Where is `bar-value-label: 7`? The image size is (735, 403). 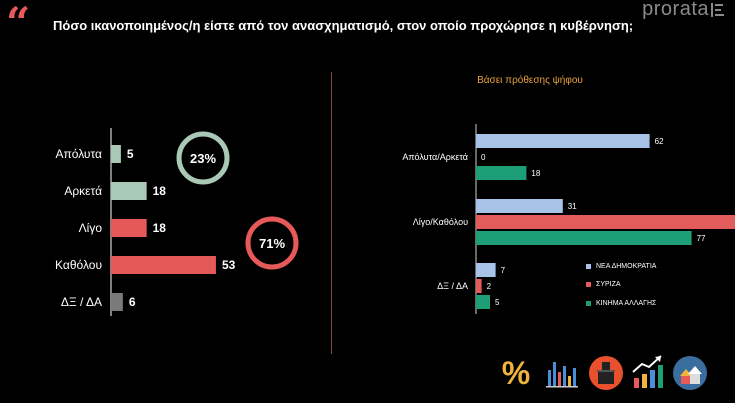 bar-value-label: 7 is located at coordinates (503, 270).